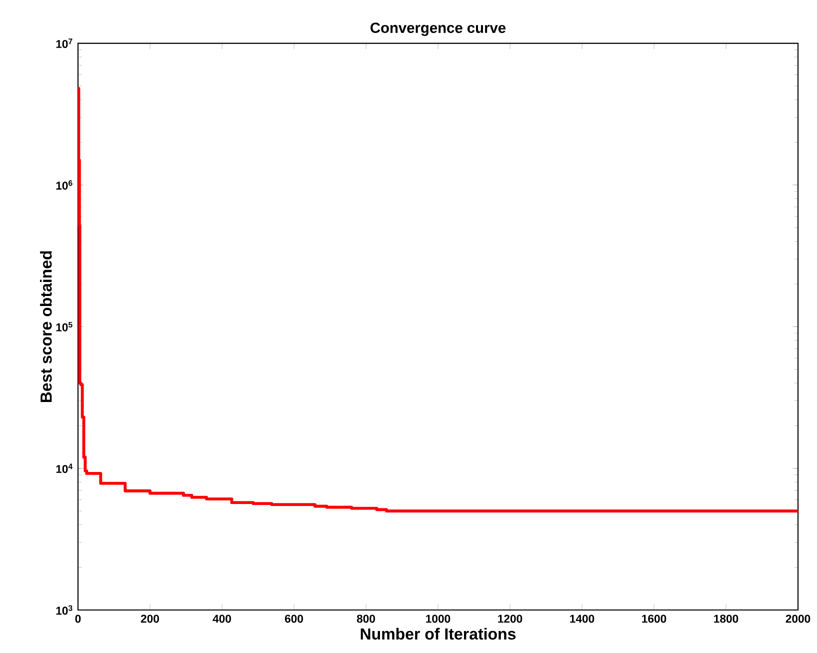 The image size is (817, 653). Describe the element at coordinates (438, 634) in the screenshot. I see `x-axis-title: Number of Iterations` at that location.